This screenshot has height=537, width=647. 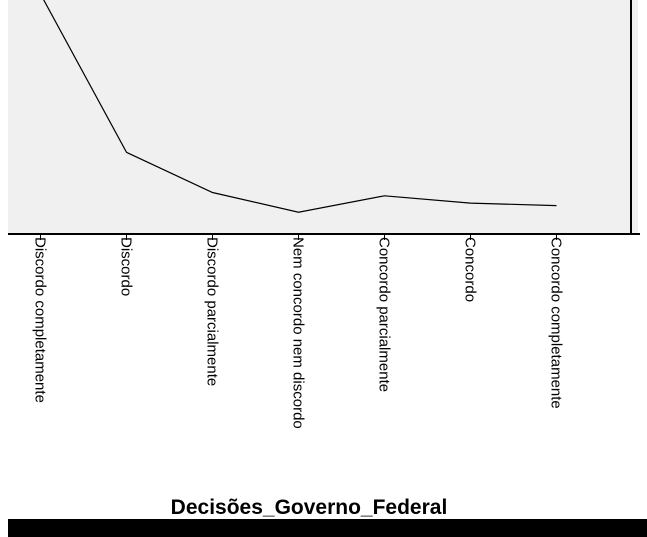 I want to click on x-tick-label: Concordo completamente, so click(x=556, y=323).